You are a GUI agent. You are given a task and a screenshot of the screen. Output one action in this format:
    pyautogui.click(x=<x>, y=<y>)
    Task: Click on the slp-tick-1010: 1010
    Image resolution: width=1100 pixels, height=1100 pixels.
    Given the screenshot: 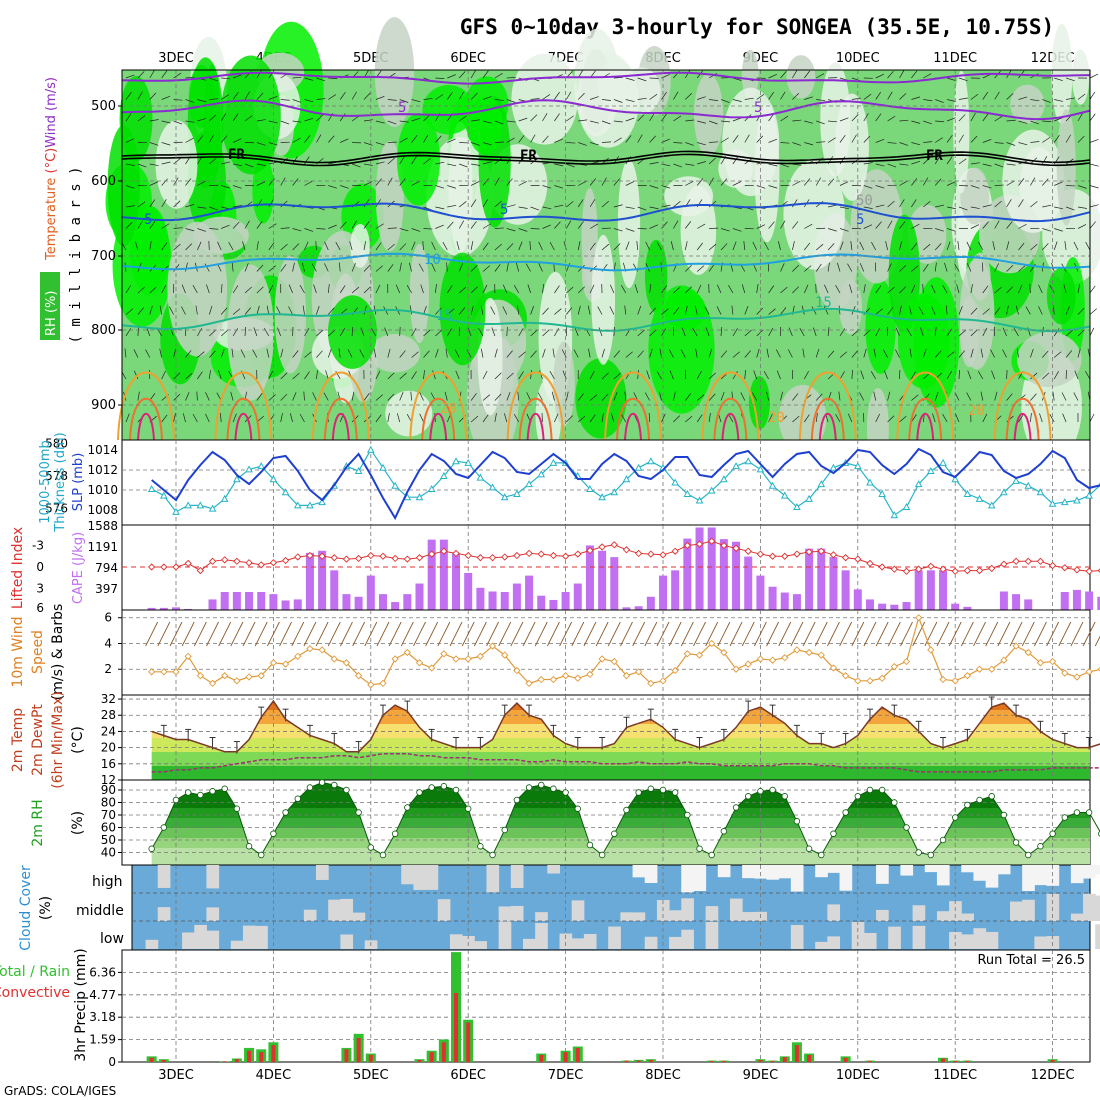 What is the action you would take?
    pyautogui.click(x=102, y=490)
    